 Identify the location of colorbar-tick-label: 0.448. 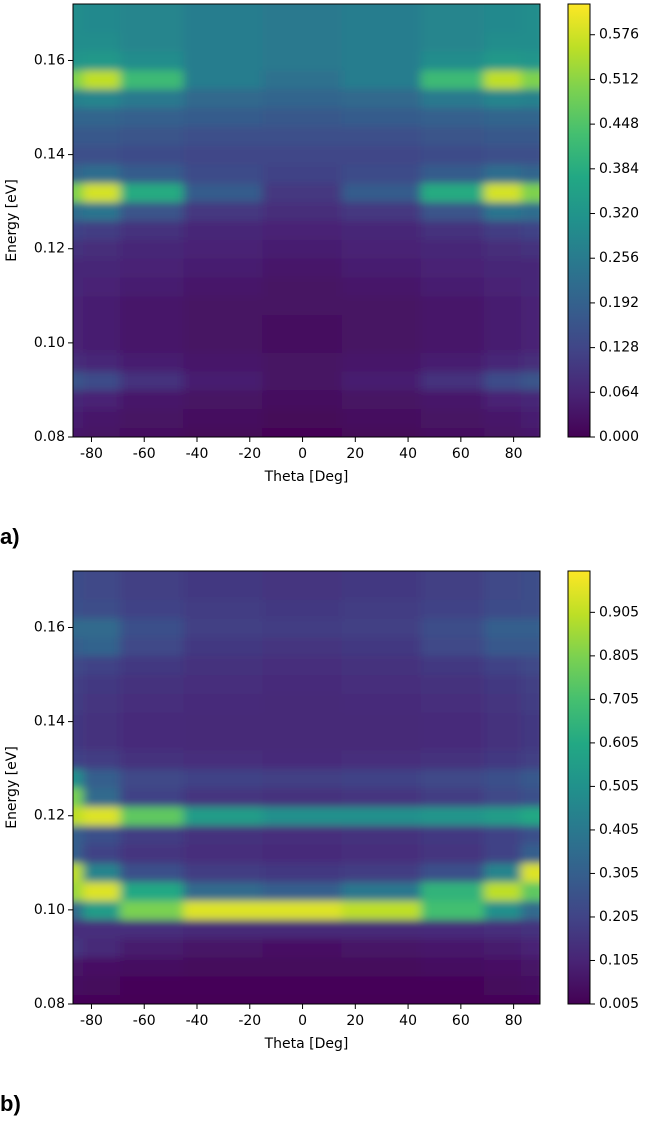
(619, 124).